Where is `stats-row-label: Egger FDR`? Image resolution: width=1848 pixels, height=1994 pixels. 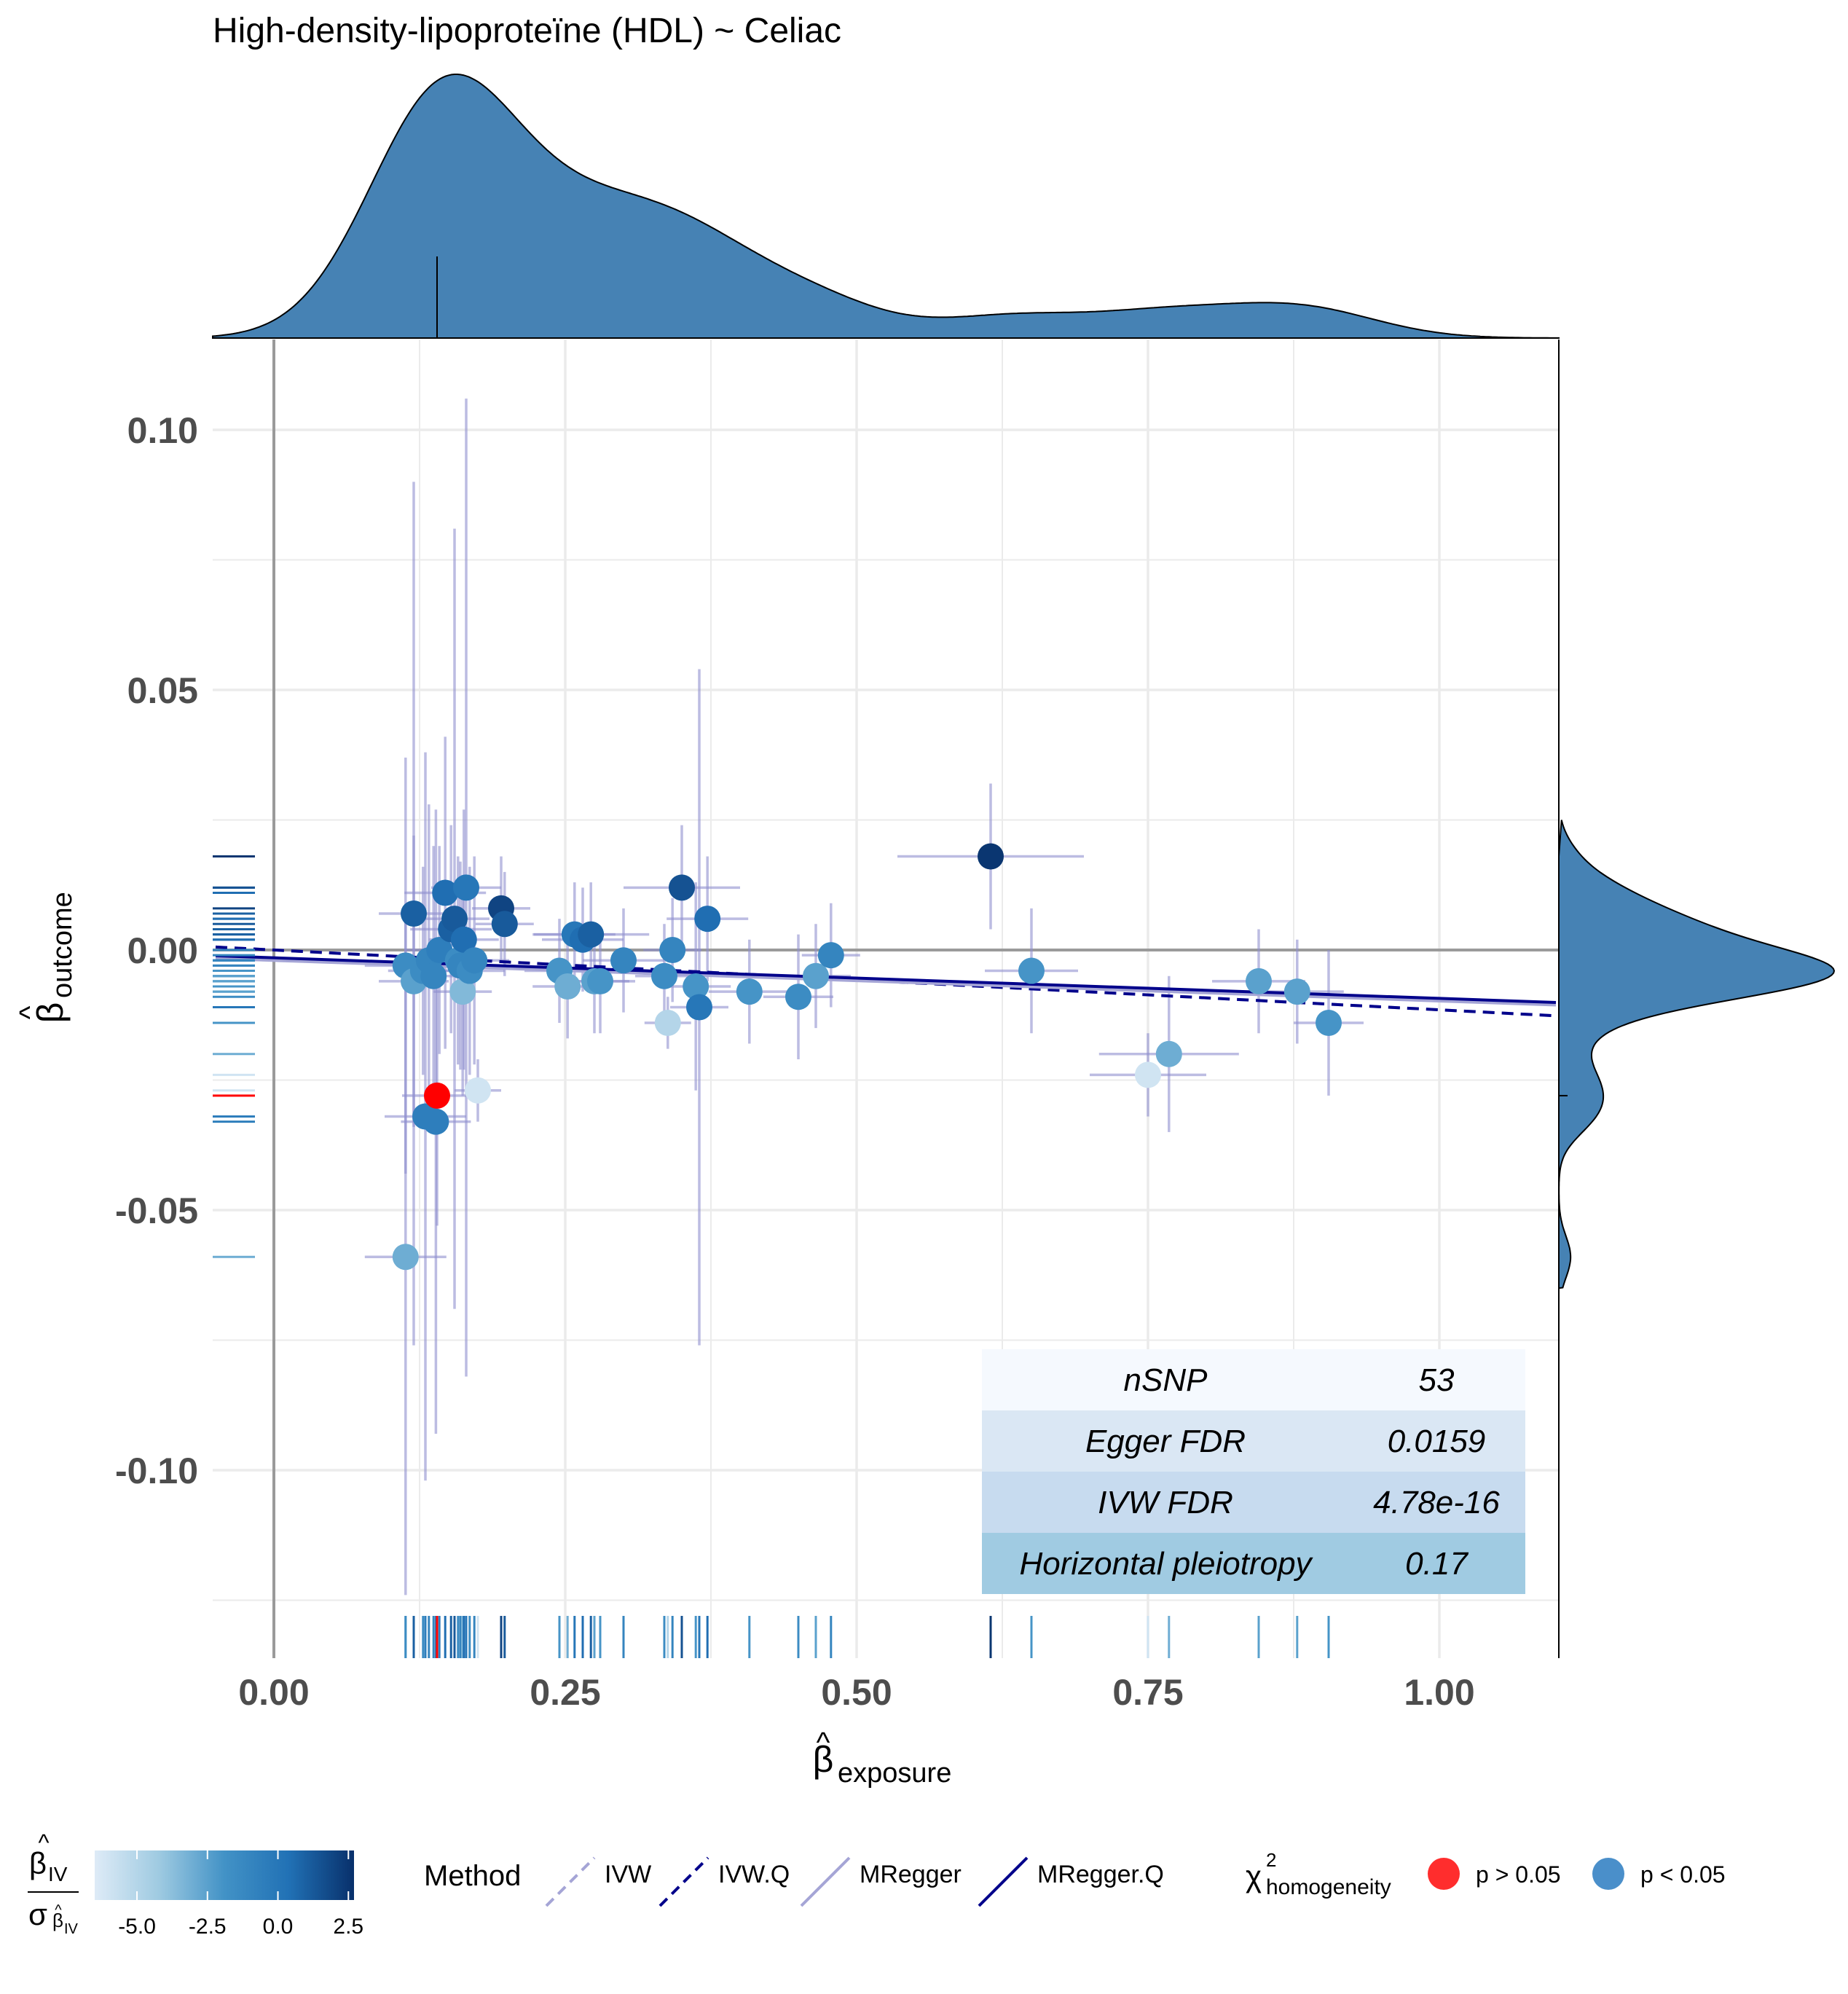 stats-row-label: Egger FDR is located at coordinates (1165, 1442).